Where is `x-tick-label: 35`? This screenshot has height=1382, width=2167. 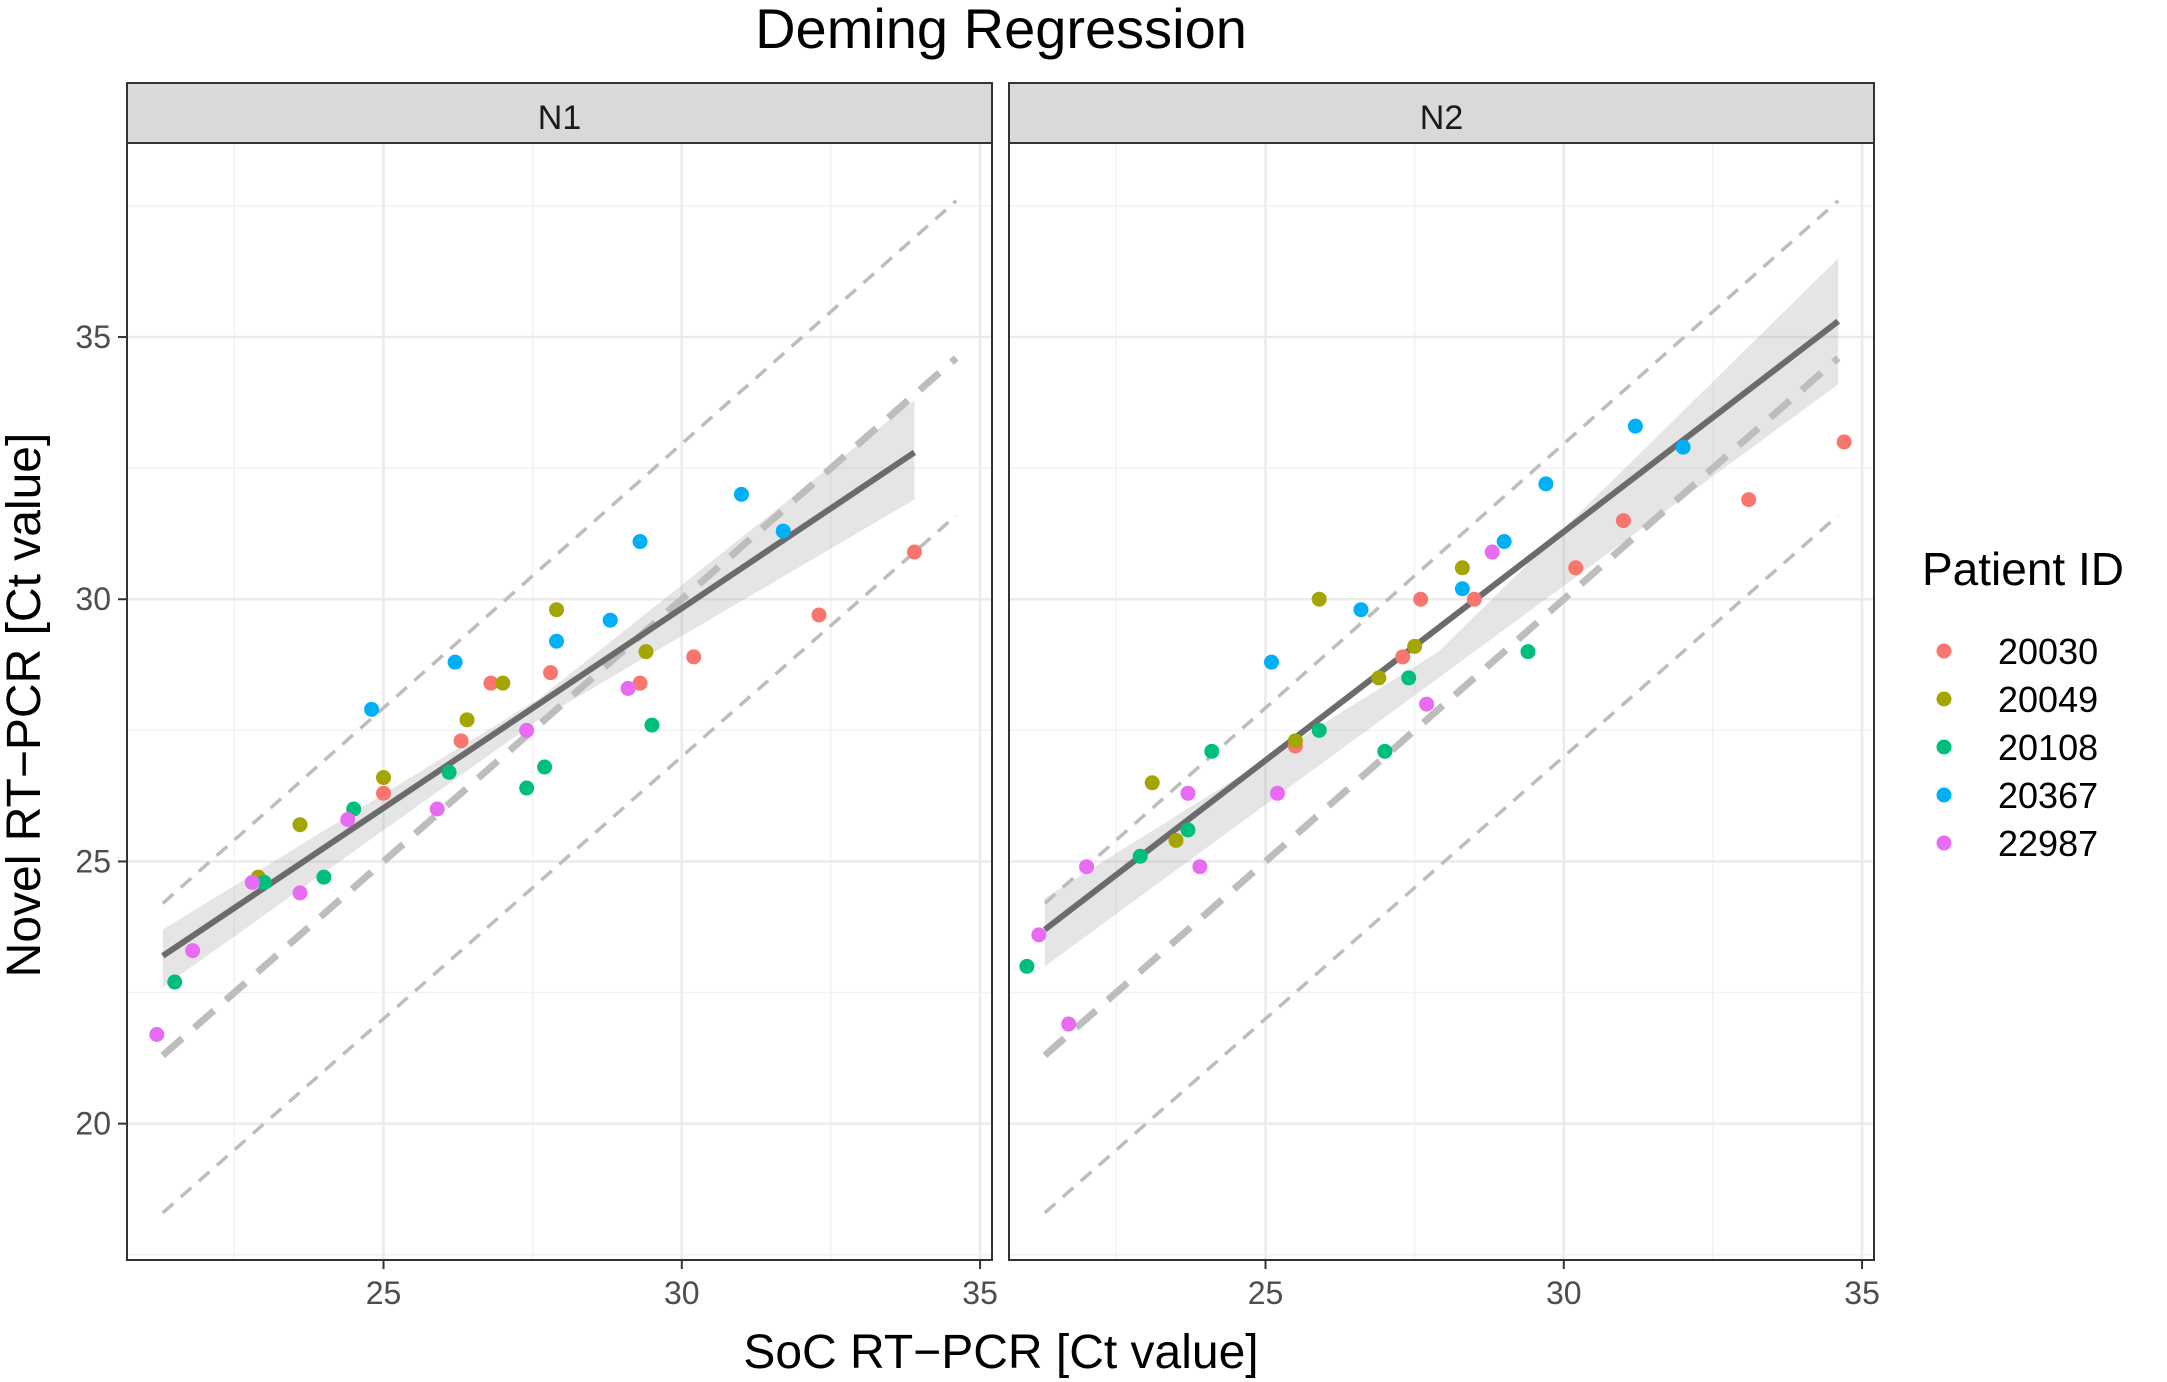 x-tick-label: 35 is located at coordinates (980, 1293).